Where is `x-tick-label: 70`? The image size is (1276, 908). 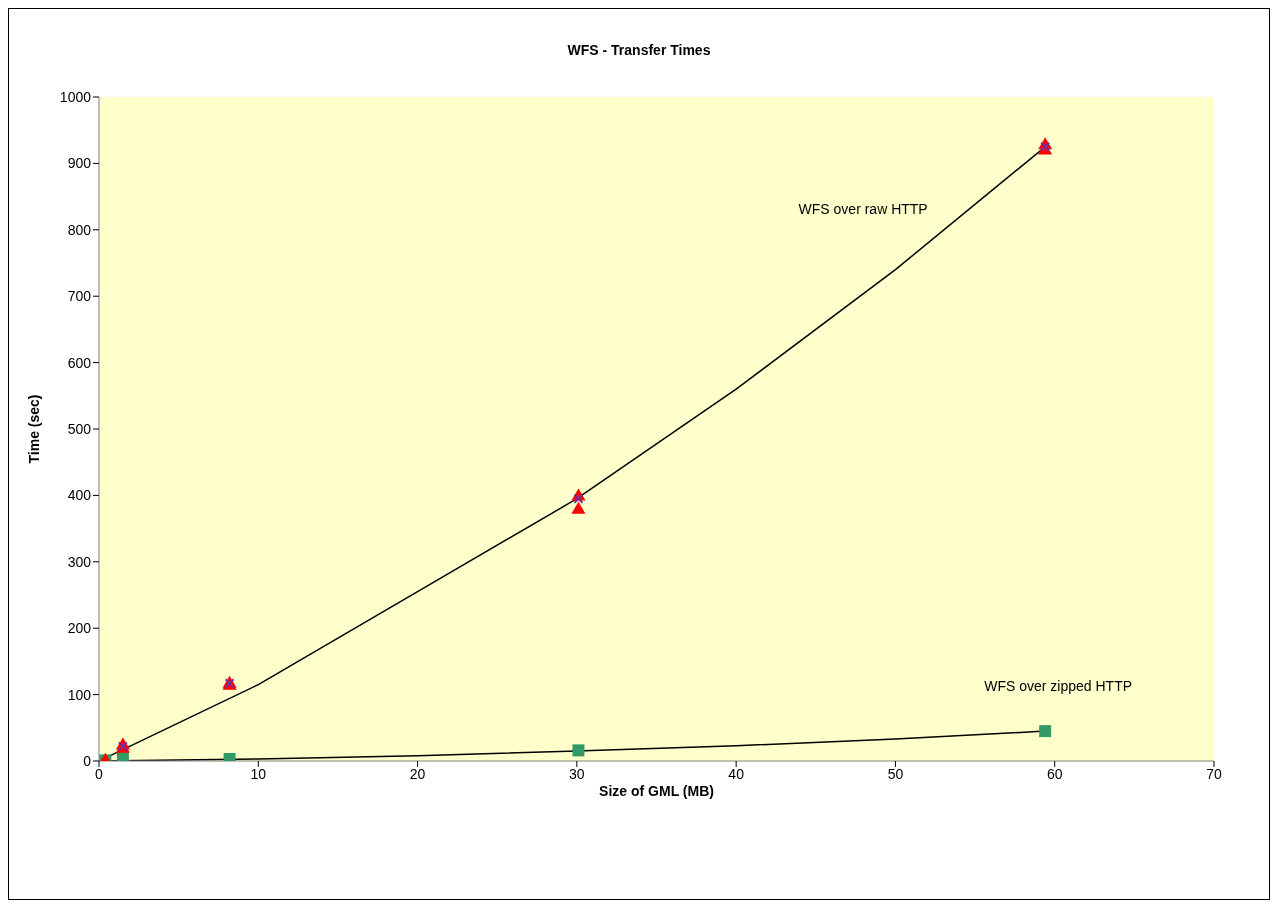 x-tick-label: 70 is located at coordinates (1214, 773).